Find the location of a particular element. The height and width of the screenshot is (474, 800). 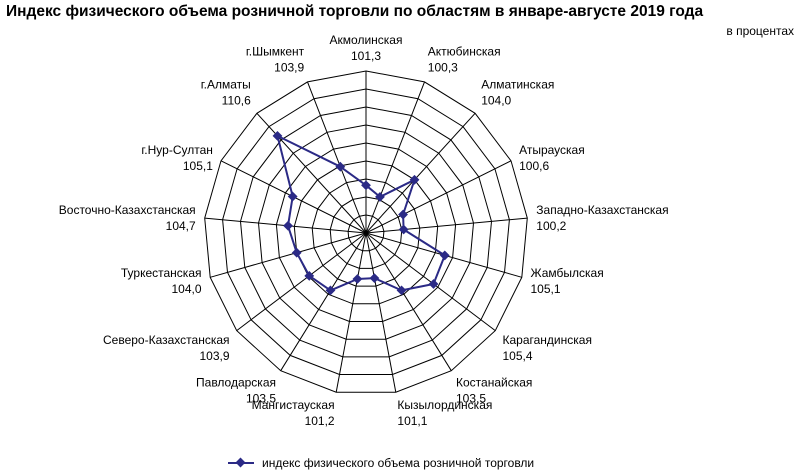

category-label: Жамбылская is located at coordinates (567, 273).